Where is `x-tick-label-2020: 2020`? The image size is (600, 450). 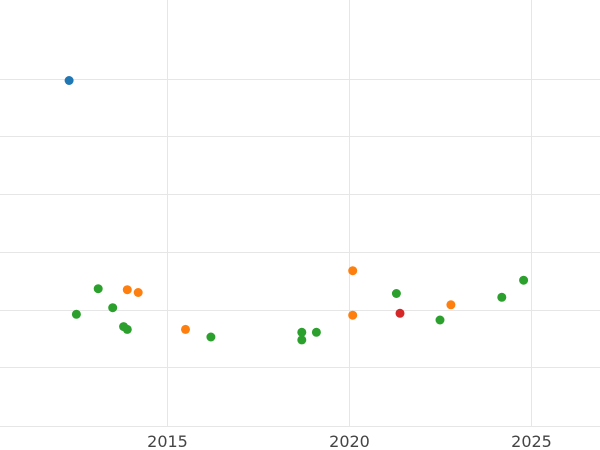 x-tick-label-2020: 2020 is located at coordinates (349, 441).